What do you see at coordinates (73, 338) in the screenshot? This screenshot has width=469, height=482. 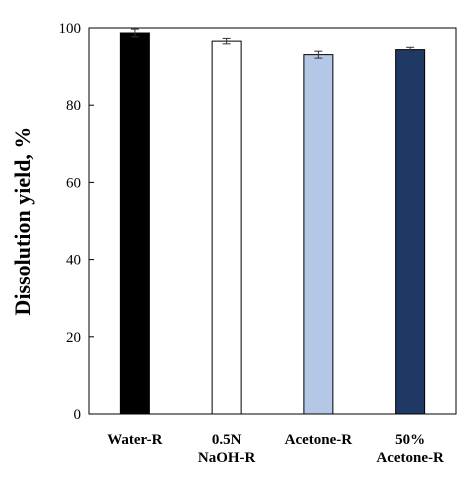 I see `y-tick-label: 20` at bounding box center [73, 338].